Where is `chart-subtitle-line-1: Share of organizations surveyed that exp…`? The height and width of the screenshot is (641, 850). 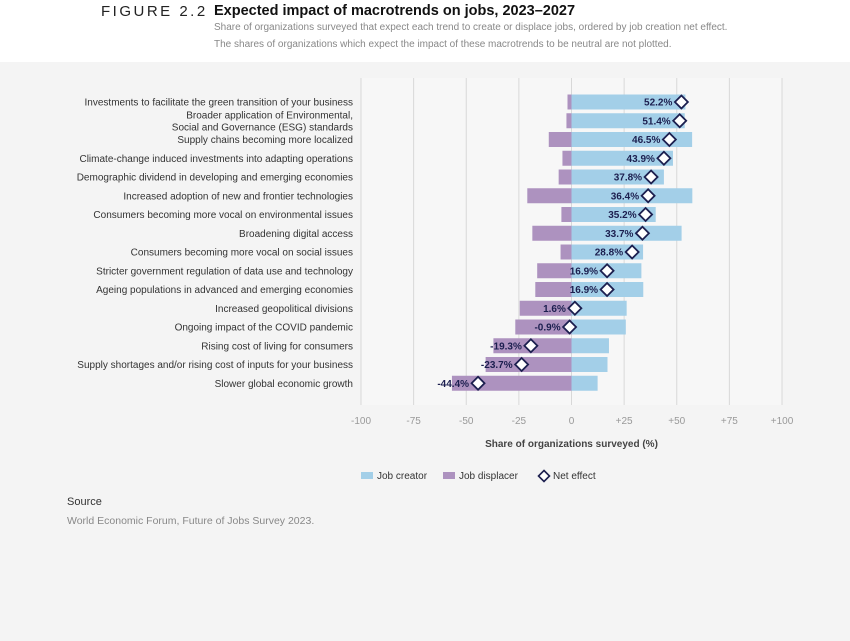 chart-subtitle-line-1: Share of organizations surveyed that exp… is located at coordinates (471, 27).